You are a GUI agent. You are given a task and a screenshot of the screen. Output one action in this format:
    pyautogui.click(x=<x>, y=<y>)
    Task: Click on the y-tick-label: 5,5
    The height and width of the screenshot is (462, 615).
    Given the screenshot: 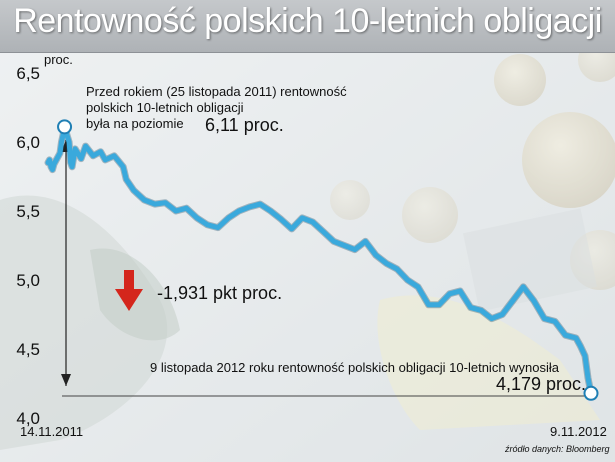 What is the action you would take?
    pyautogui.click(x=28, y=211)
    